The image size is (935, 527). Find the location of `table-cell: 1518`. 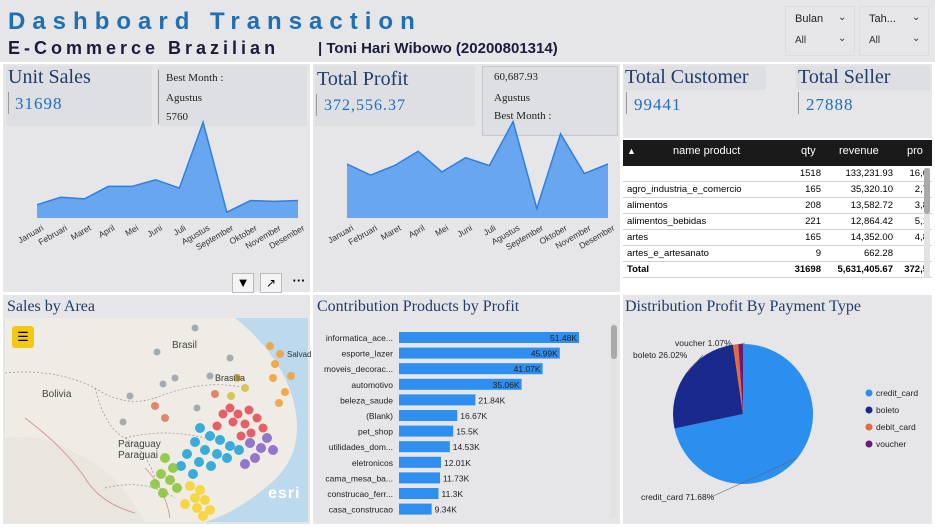

table-cell: 1518 is located at coordinates (806, 174).